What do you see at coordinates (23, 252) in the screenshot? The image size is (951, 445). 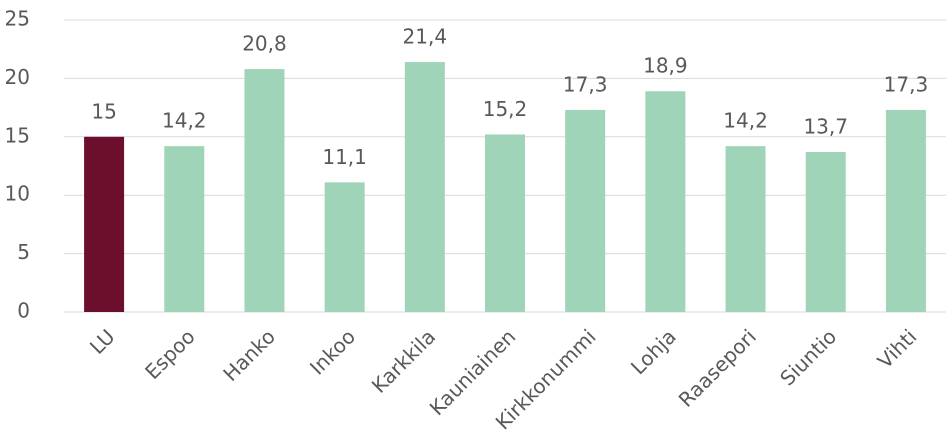 I see `y-tick-label: 5` at bounding box center [23, 252].